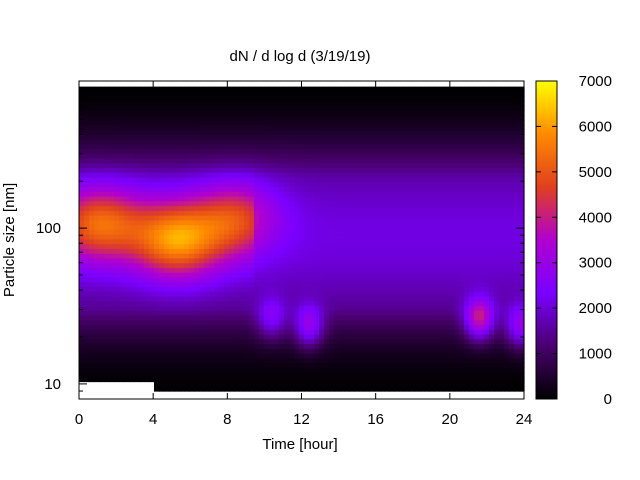 This screenshot has width=640, height=480. What do you see at coordinates (300, 56) in the screenshot?
I see `chart-title: dN / d log d (3/19/19)` at bounding box center [300, 56].